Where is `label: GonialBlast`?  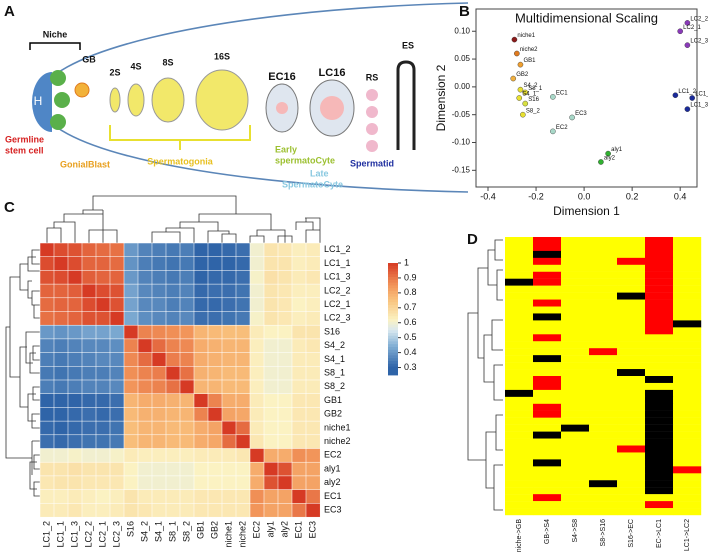 label: GonialBlast is located at coordinates (85, 164).